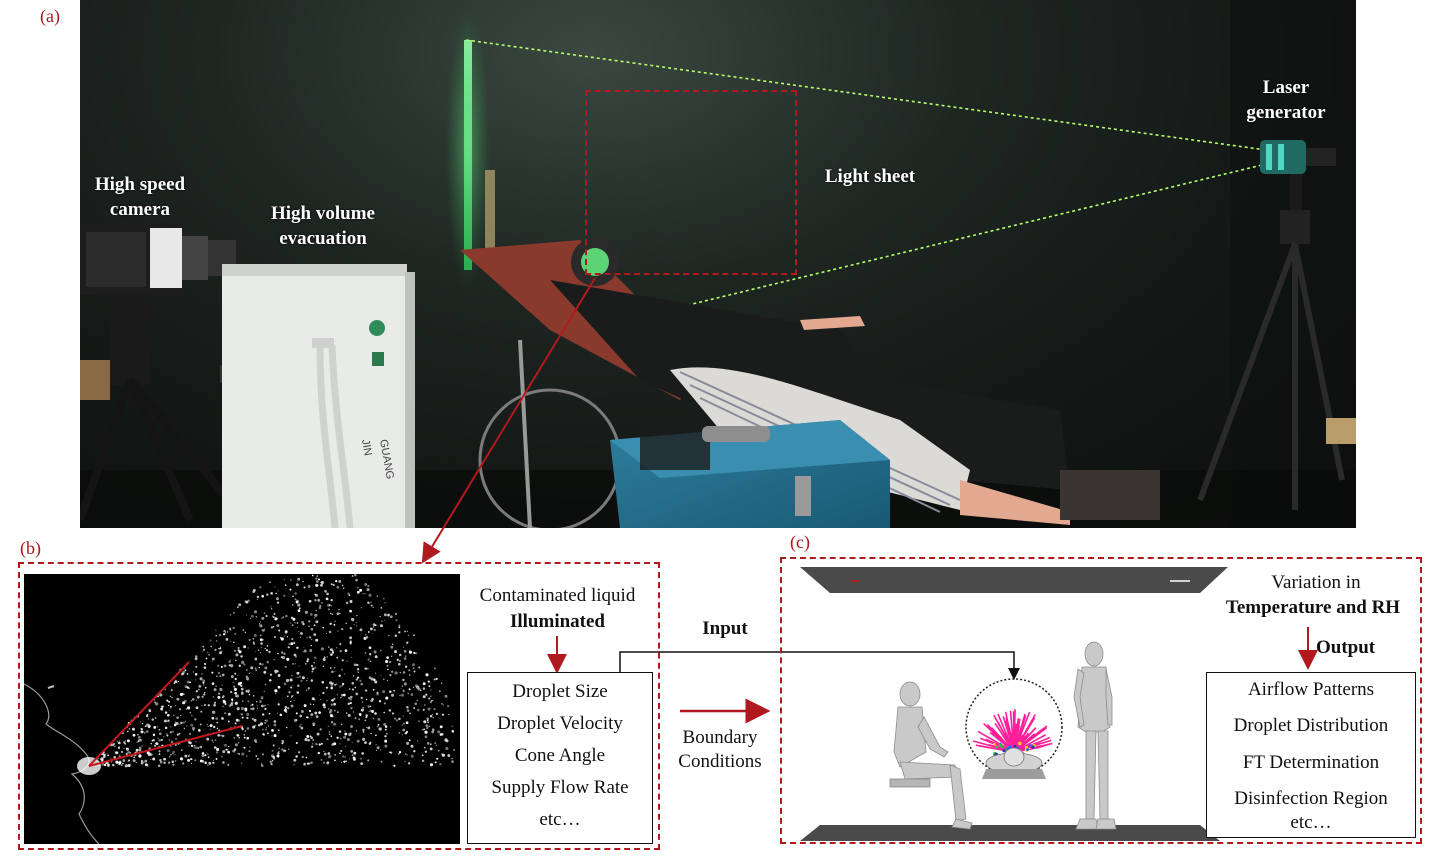 The image size is (1441, 864). Describe the element at coordinates (1311, 725) in the screenshot. I see `output-droplet-distribution: Droplet Distribution` at that location.